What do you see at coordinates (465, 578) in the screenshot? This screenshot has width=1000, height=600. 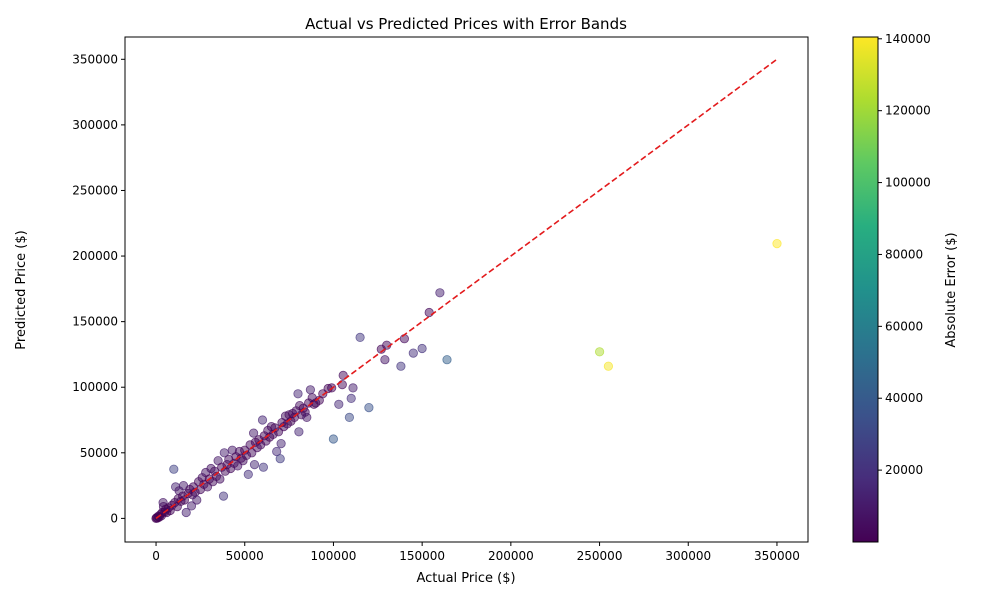 I see `x-axis-label: Actual Price ($)` at bounding box center [465, 578].